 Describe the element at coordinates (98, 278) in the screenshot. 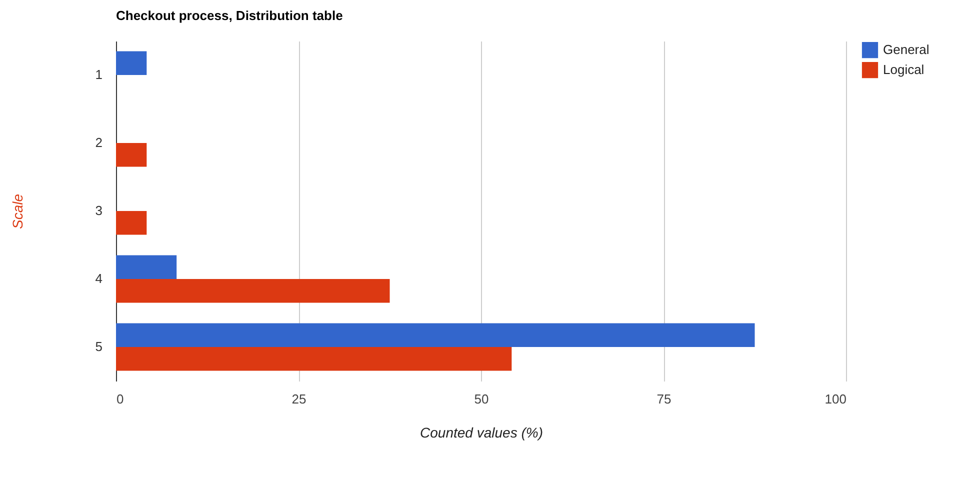

I see `y-tick-label: 4` at that location.